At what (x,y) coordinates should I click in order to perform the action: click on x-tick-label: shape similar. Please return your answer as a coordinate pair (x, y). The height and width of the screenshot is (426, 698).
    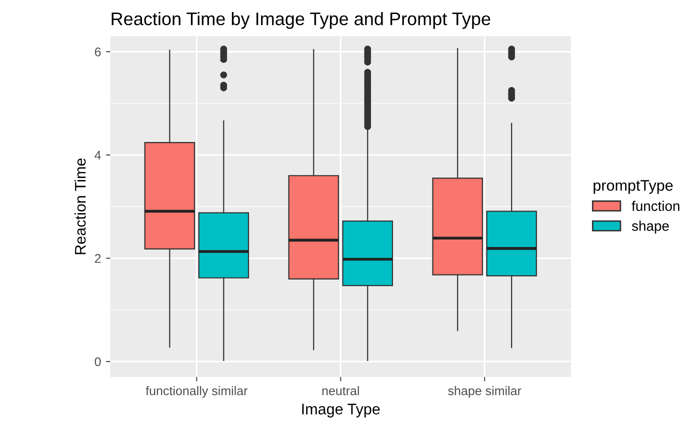
    Looking at the image, I should click on (485, 392).